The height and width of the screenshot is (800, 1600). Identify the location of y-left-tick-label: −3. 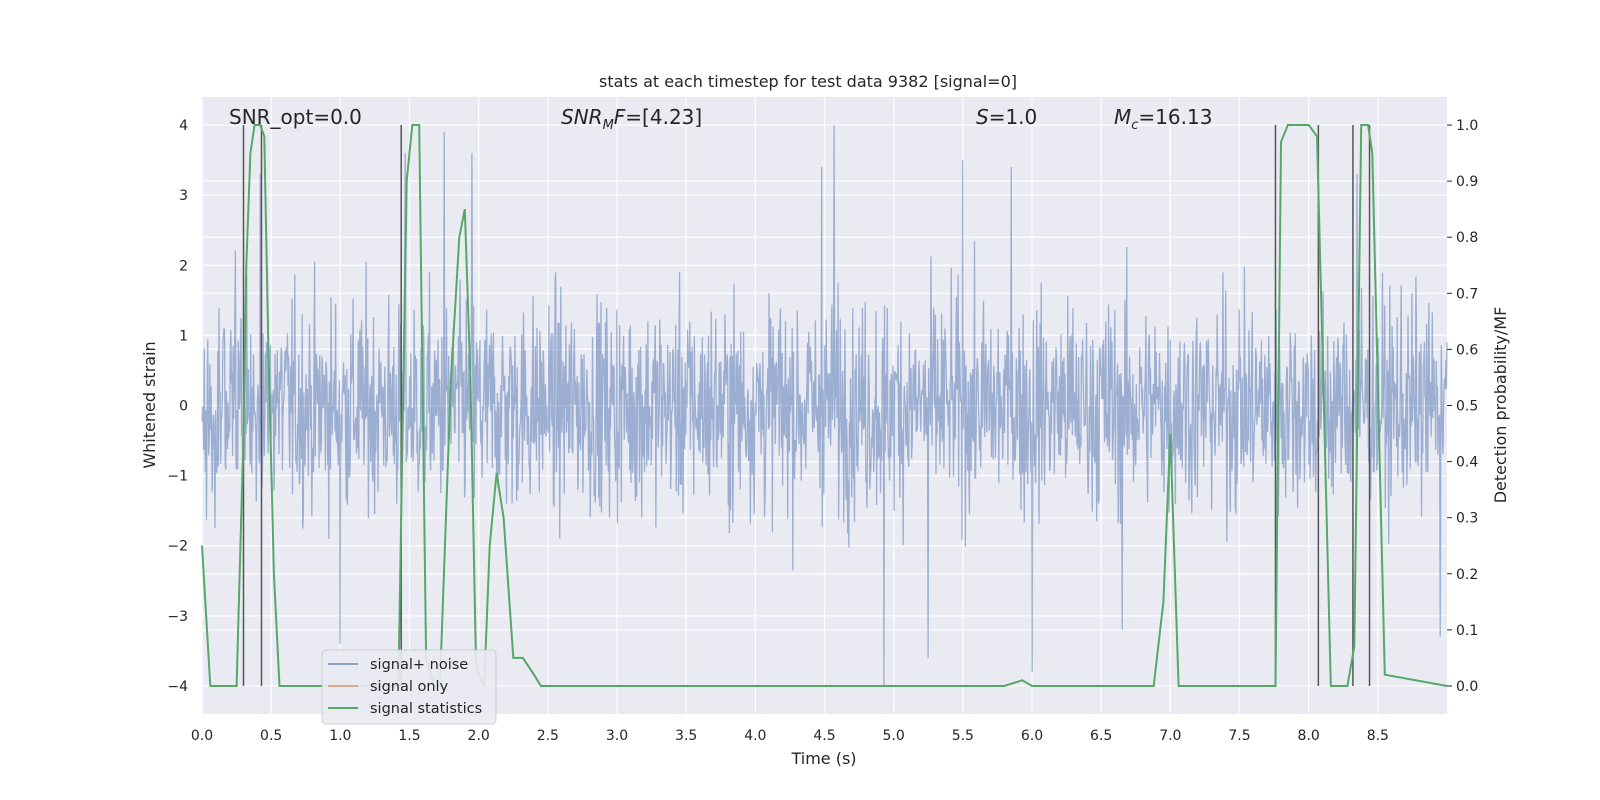
(177, 617).